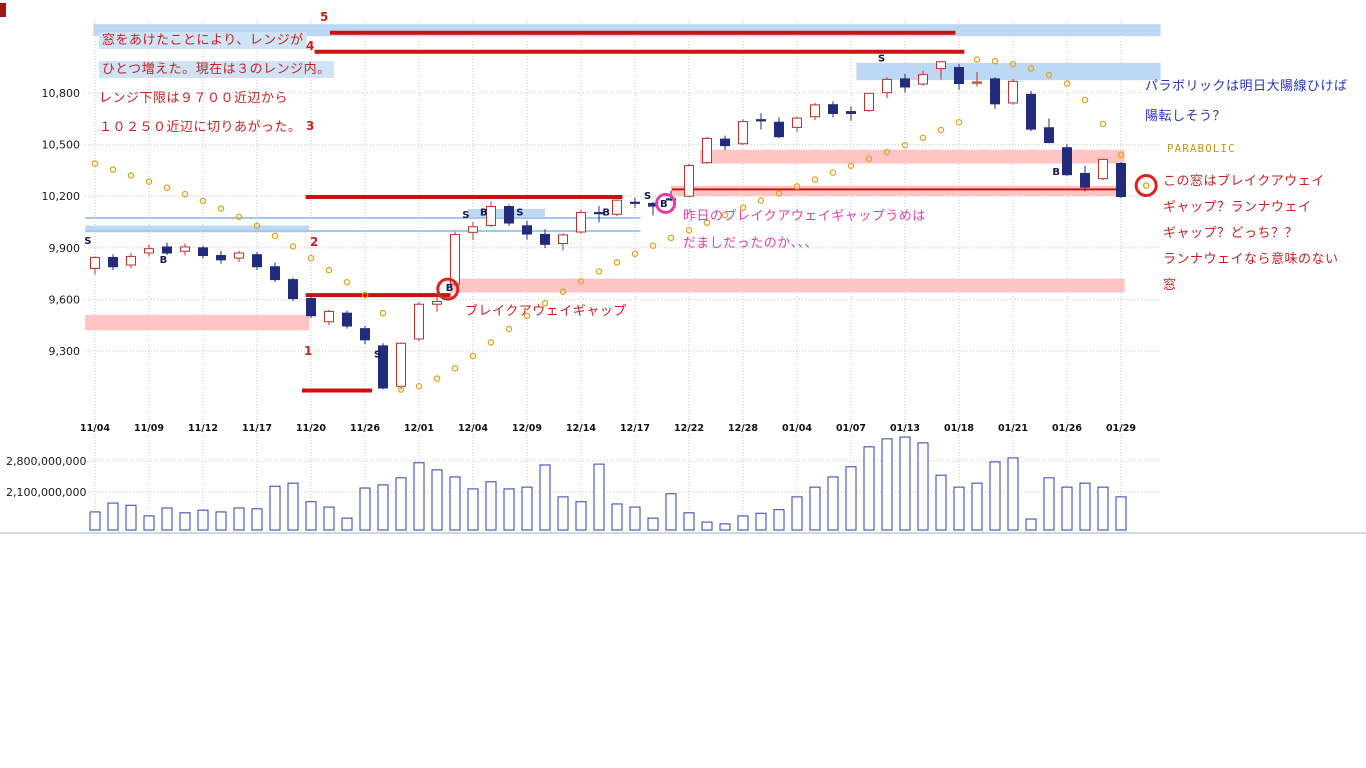 This screenshot has width=1366, height=768. Describe the element at coordinates (419, 428) in the screenshot. I see `x-axis-label: 12/01` at that location.